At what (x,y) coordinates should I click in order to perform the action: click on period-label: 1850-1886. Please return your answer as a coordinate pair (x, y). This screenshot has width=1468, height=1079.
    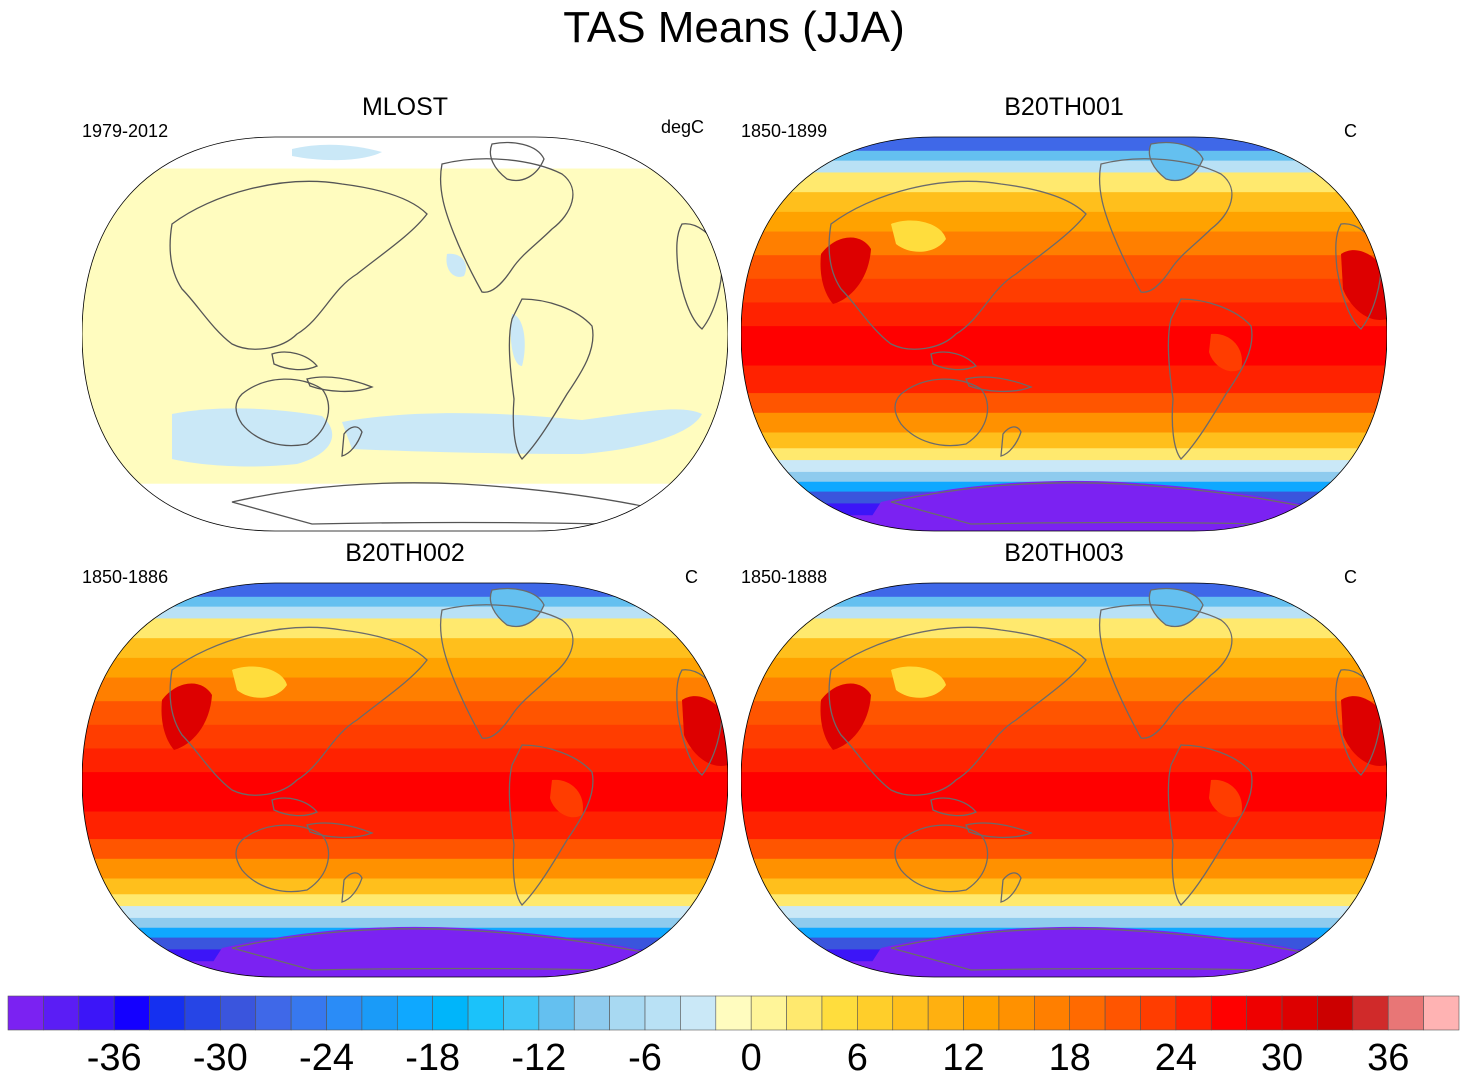
    Looking at the image, I should click on (125, 577).